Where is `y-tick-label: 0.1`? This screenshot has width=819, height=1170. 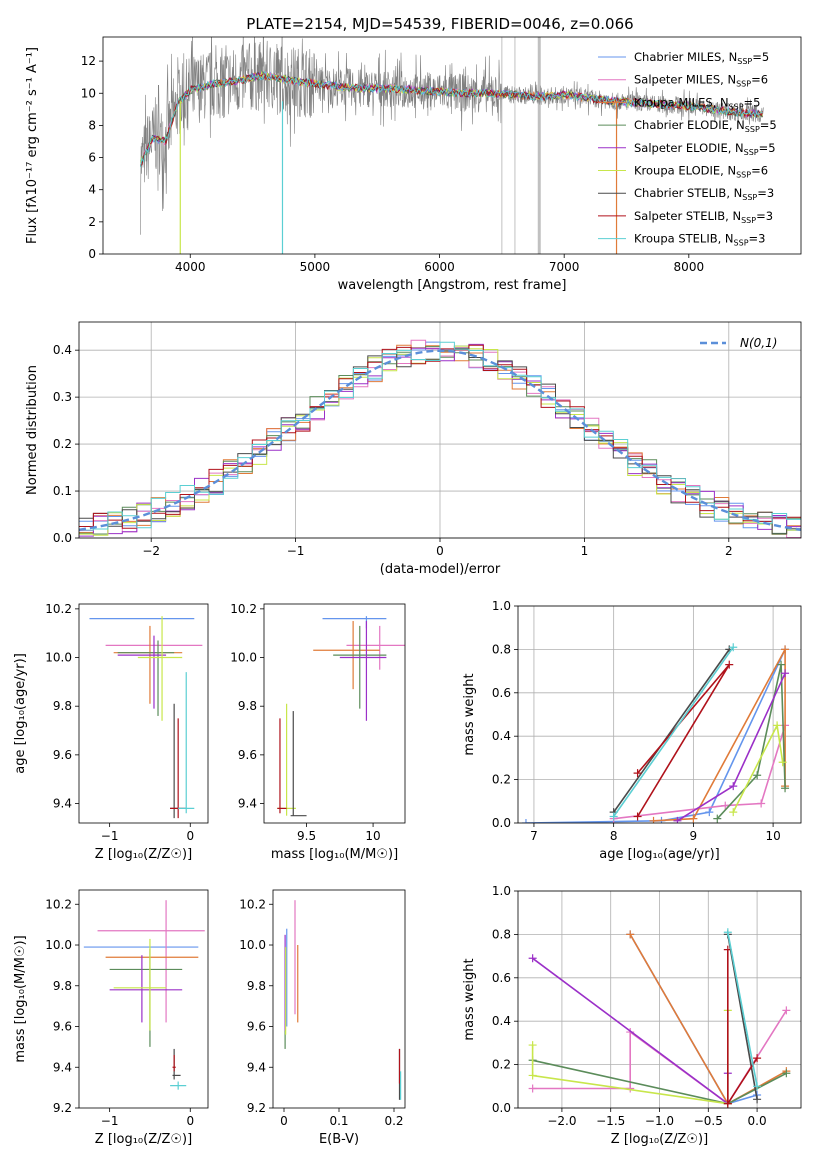 y-tick-label: 0.1 is located at coordinates (62, 491).